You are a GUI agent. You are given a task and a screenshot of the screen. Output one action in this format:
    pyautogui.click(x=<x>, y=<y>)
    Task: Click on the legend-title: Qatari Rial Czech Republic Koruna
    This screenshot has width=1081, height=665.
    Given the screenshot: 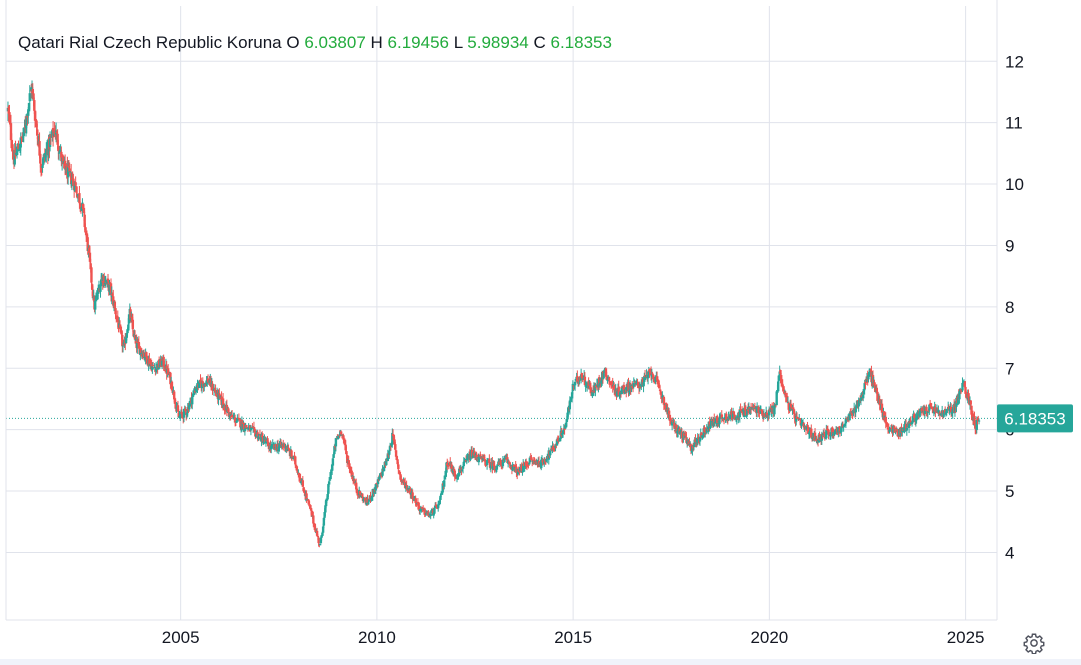 What is the action you would take?
    pyautogui.click(x=150, y=42)
    